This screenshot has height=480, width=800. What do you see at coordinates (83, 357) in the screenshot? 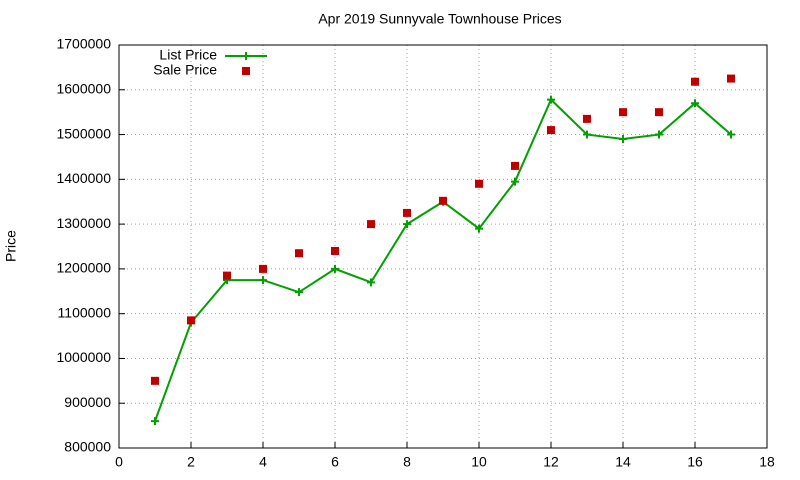
I see `y-tick-label: 1000000` at bounding box center [83, 357].